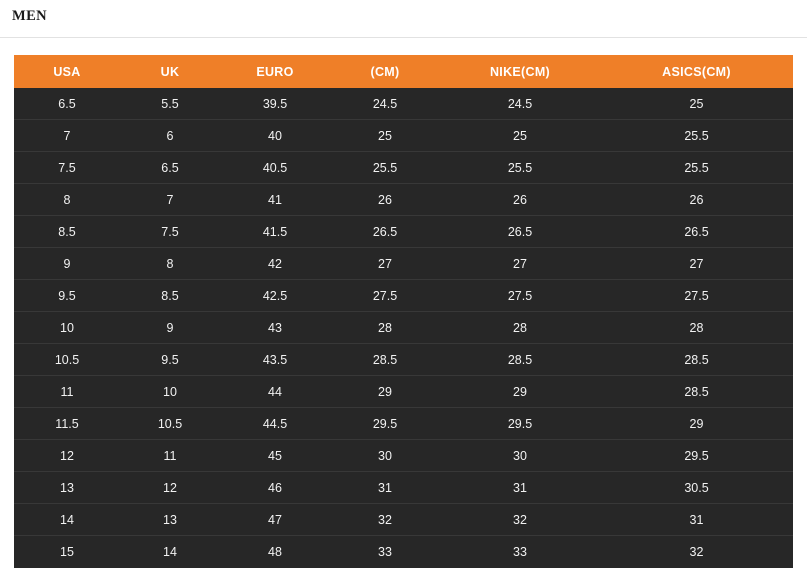 The width and height of the screenshot is (807, 568). What do you see at coordinates (275, 264) in the screenshot?
I see `cell-euro: 42` at bounding box center [275, 264].